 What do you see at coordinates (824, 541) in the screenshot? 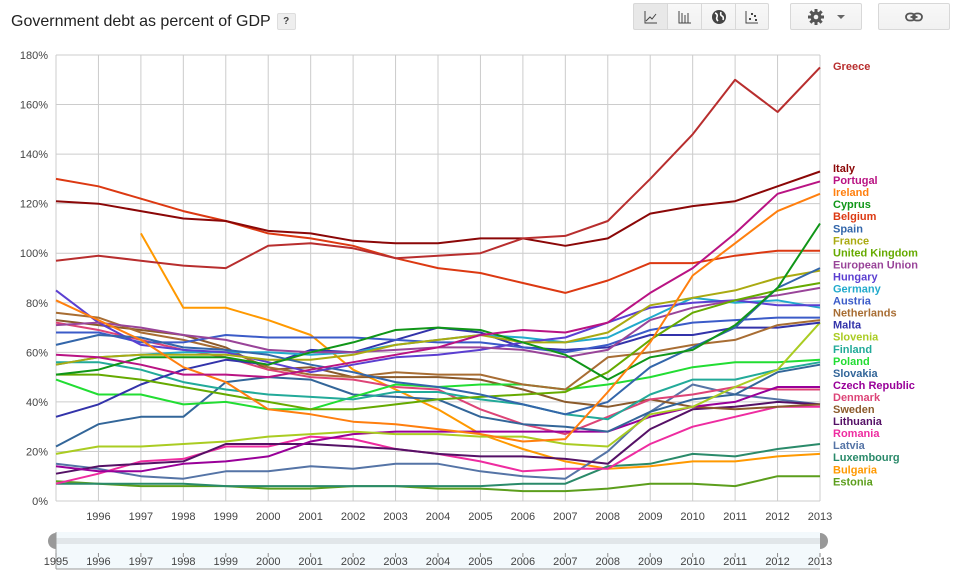
I see `slider-end-handle` at bounding box center [824, 541].